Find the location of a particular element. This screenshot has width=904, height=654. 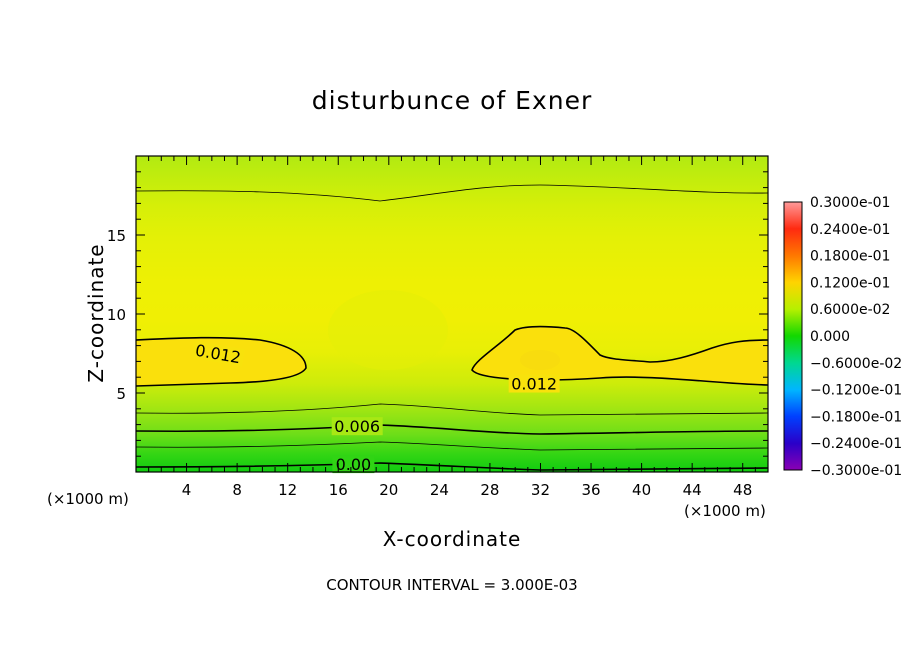

x-unit-label-right: (×1000 m) is located at coordinates (725, 511).